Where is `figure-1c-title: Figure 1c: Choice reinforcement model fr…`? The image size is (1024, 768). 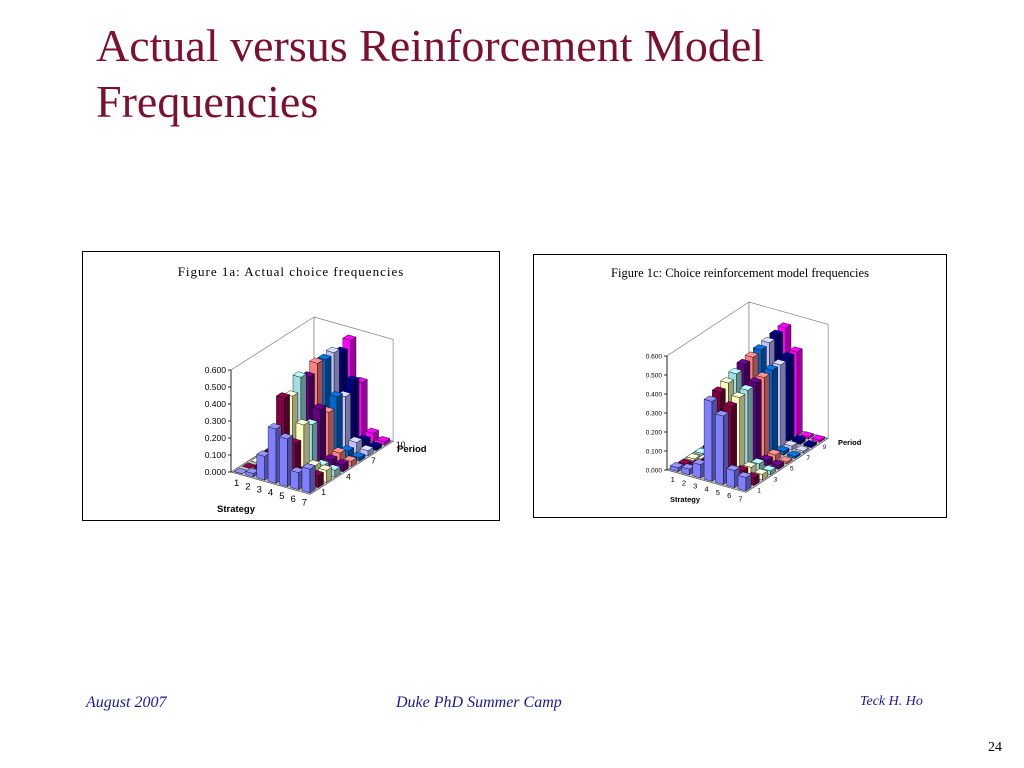 figure-1c-title: Figure 1c: Choice reinforcement model fr… is located at coordinates (740, 273).